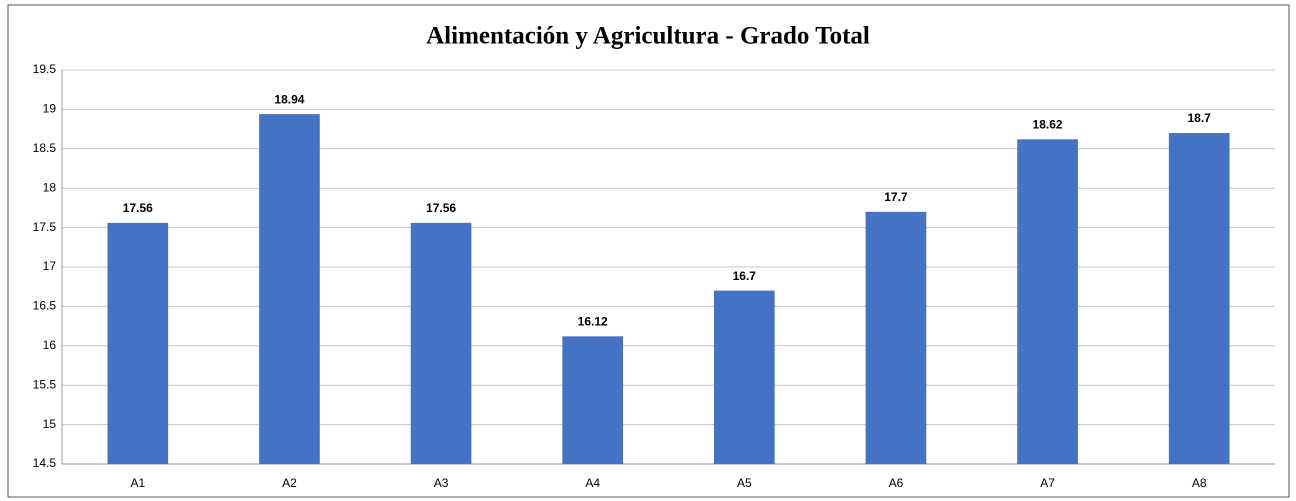 The image size is (1296, 501). What do you see at coordinates (896, 483) in the screenshot?
I see `x-tick-label: A6` at bounding box center [896, 483].